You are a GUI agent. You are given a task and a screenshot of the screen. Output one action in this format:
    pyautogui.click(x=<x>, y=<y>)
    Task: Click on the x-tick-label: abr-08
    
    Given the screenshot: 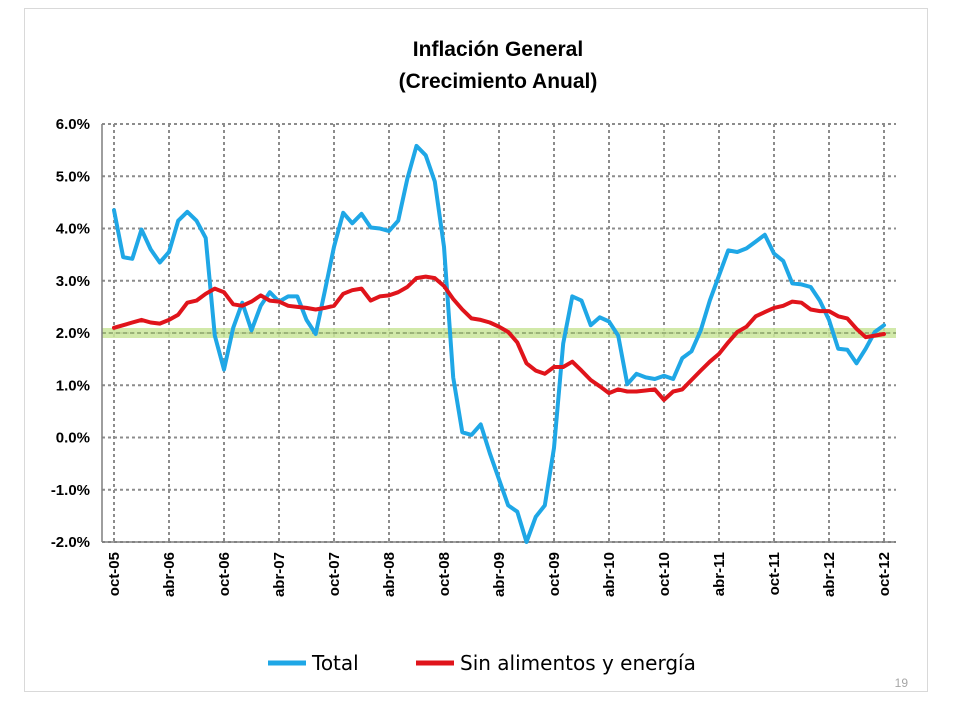 What is the action you would take?
    pyautogui.click(x=389, y=574)
    